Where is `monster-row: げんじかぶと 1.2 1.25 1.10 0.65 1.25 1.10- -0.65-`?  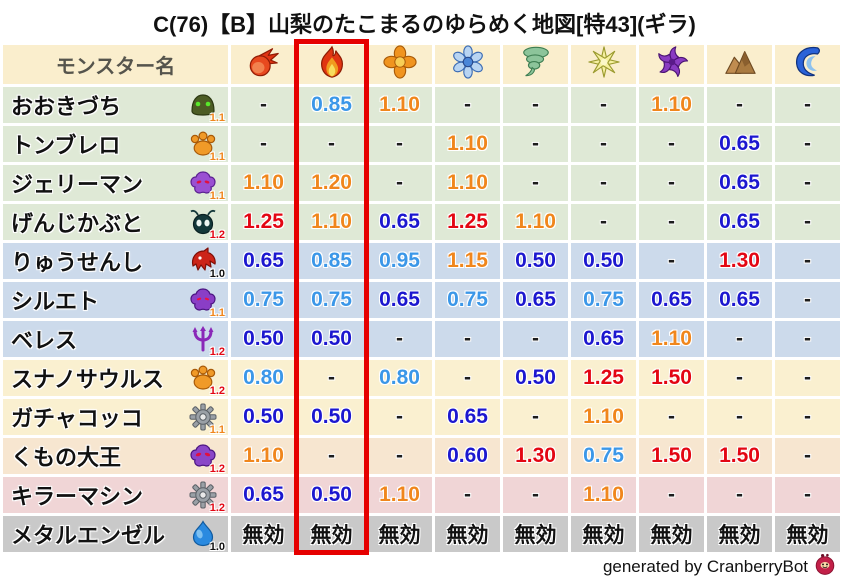
monster-row: げんじかぶと 1.2 1.25 1.10 0.65 1.25 1.10- -0.65- is located at coordinates (421, 222).